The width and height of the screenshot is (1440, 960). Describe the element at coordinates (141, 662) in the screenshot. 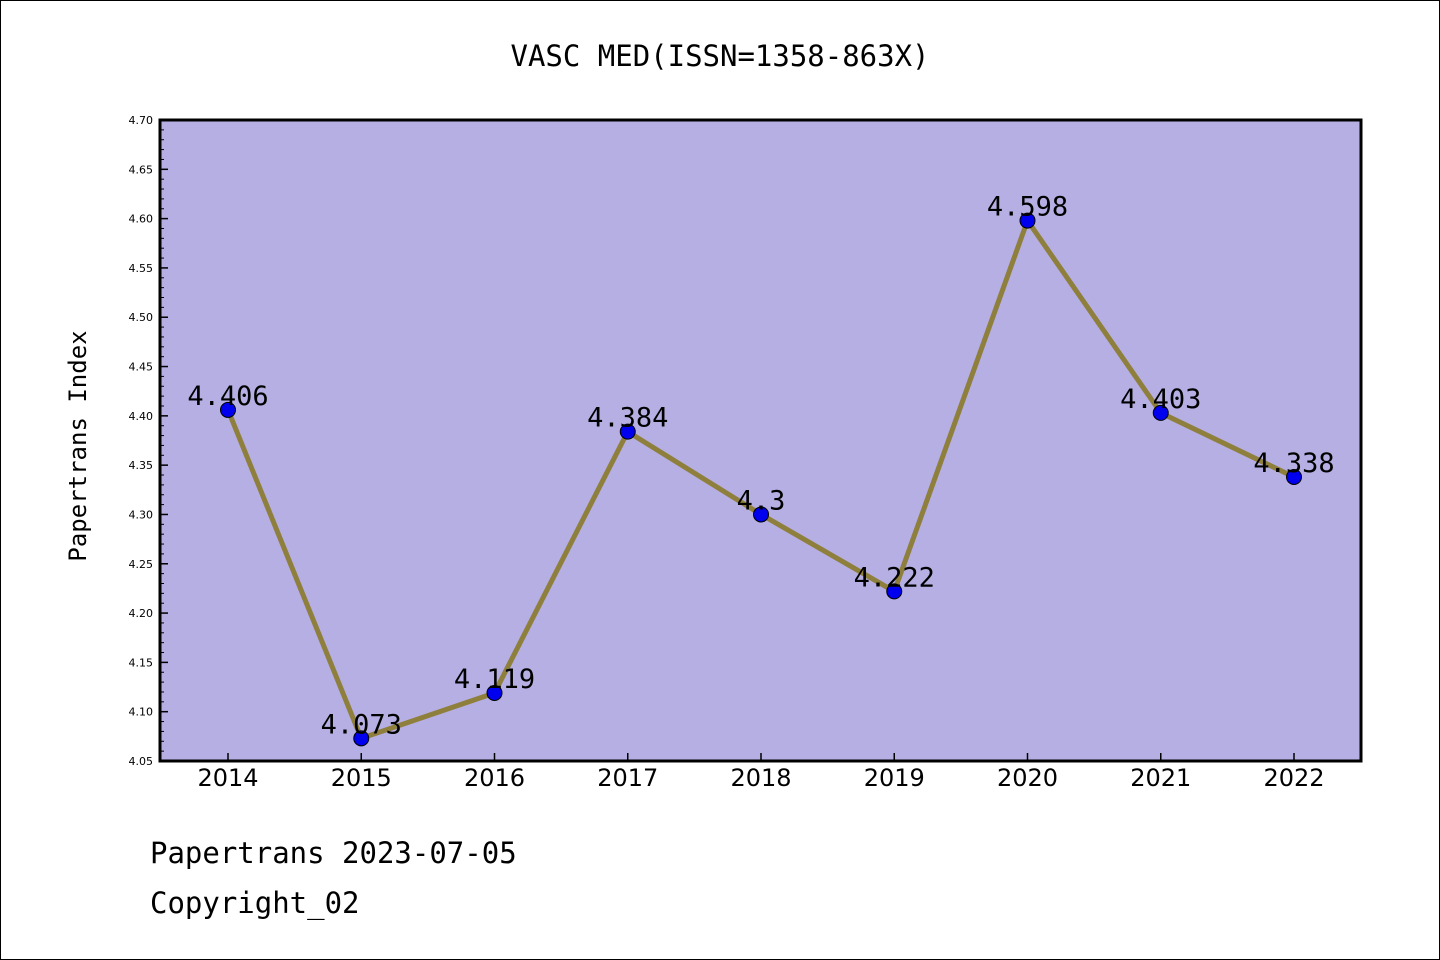

I see `y-tick-label: 4.15` at that location.